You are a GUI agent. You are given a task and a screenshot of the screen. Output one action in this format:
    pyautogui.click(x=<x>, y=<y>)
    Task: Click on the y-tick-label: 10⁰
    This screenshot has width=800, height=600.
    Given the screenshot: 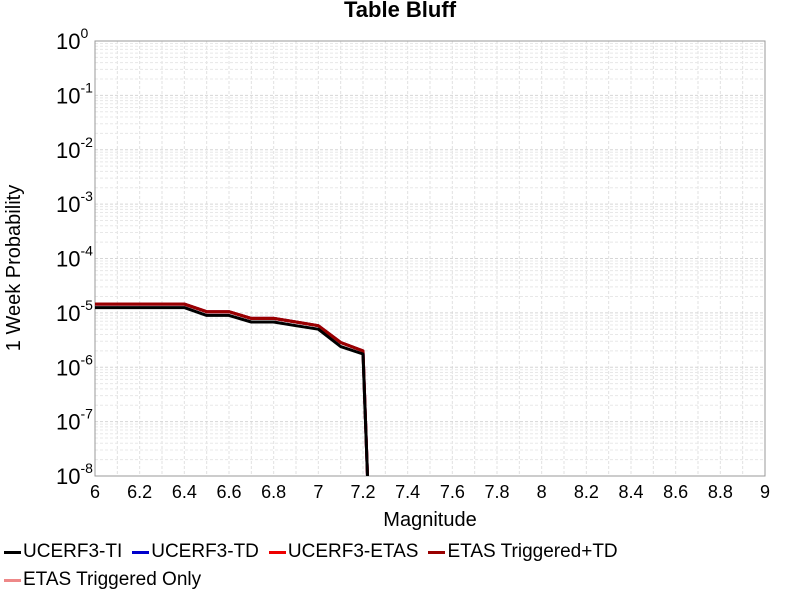 What is the action you would take?
    pyautogui.click(x=72, y=39)
    